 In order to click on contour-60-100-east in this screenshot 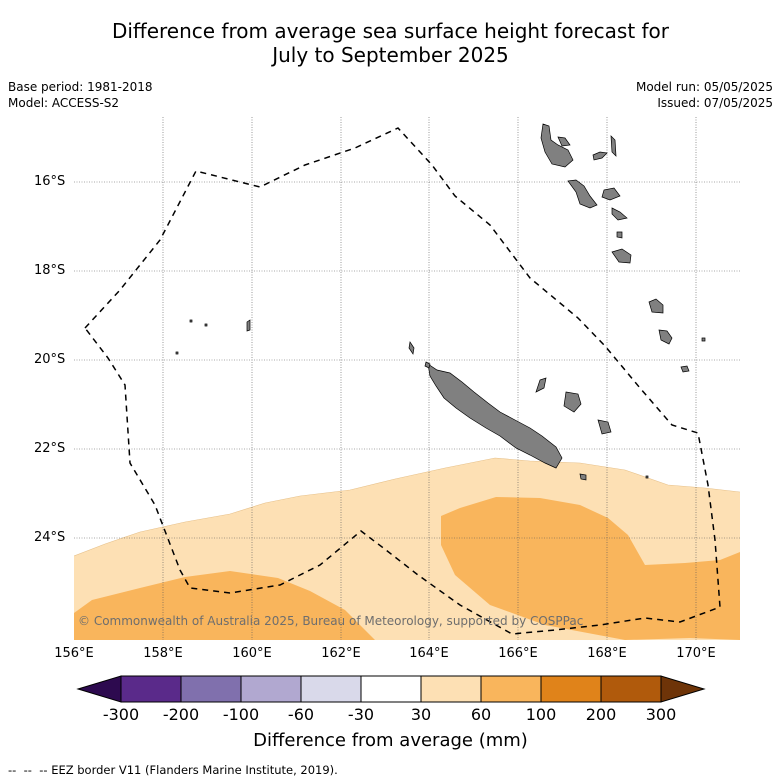, I will do `click(590, 568)`.